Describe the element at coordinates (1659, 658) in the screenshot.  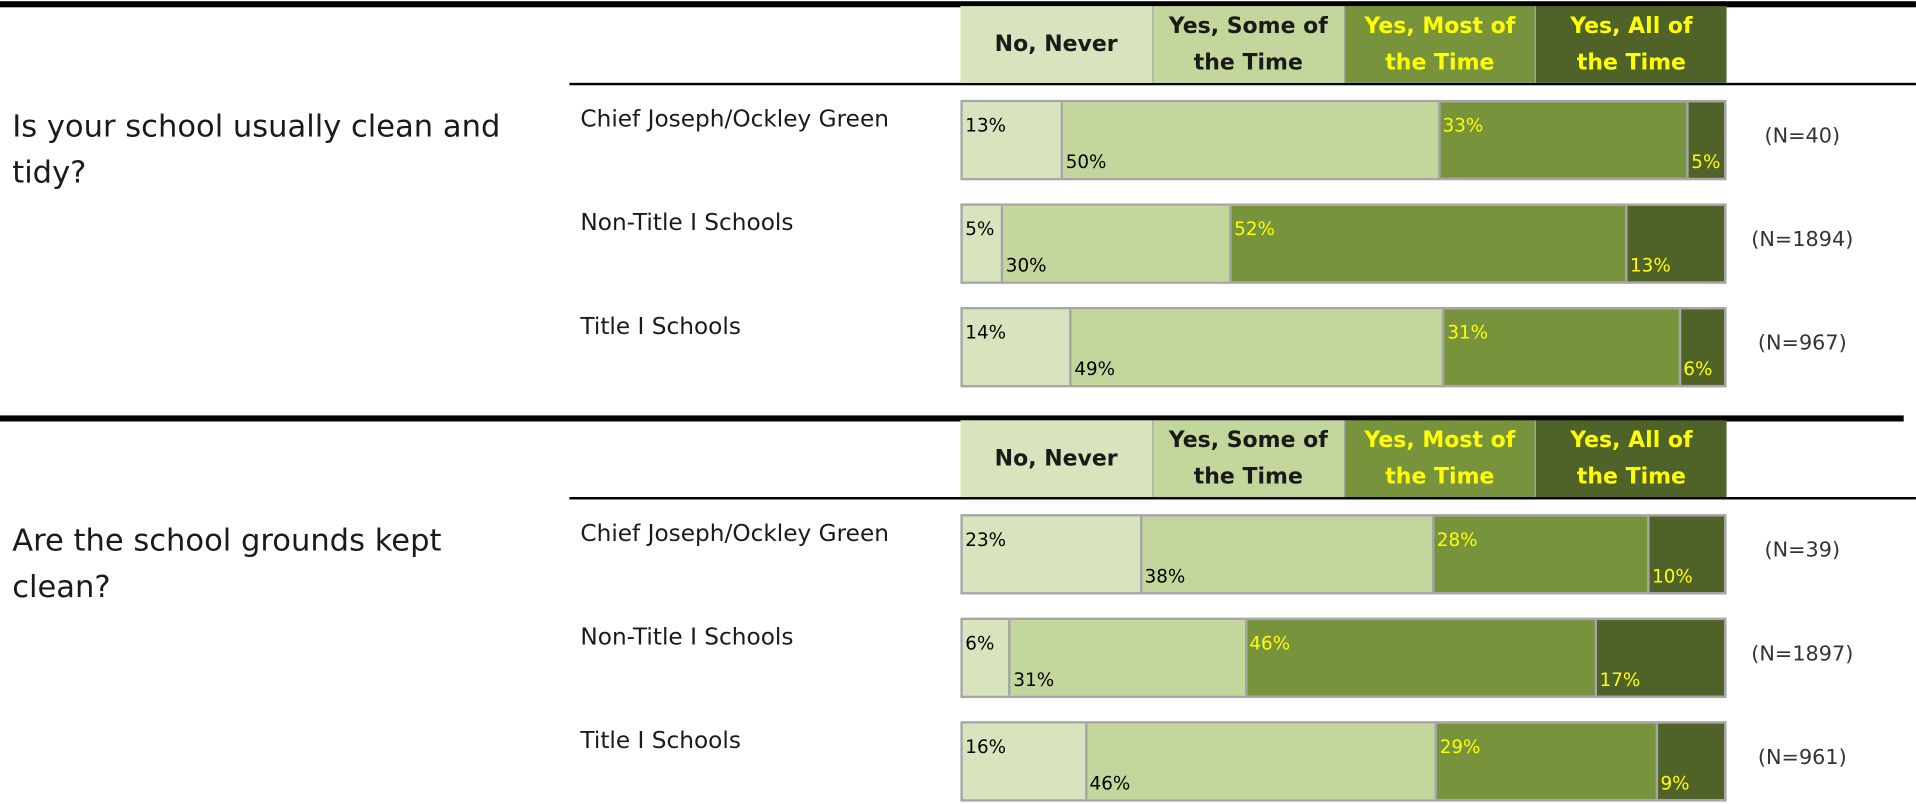
I see `bar-segment: 17%` at that location.